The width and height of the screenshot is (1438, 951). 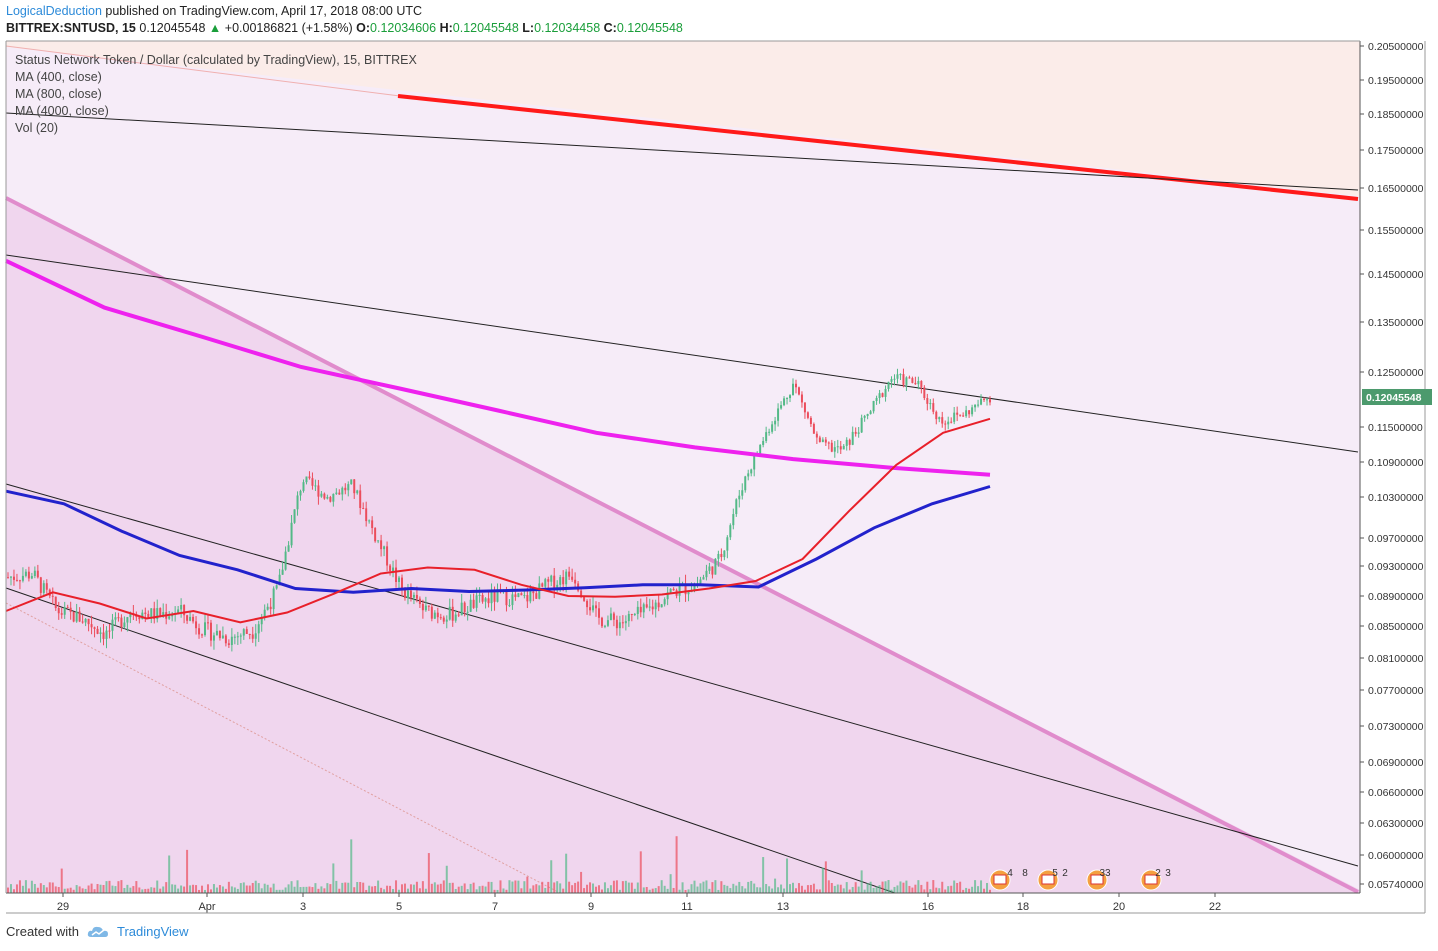 I want to click on event-count-label: 4, so click(x=1010, y=873).